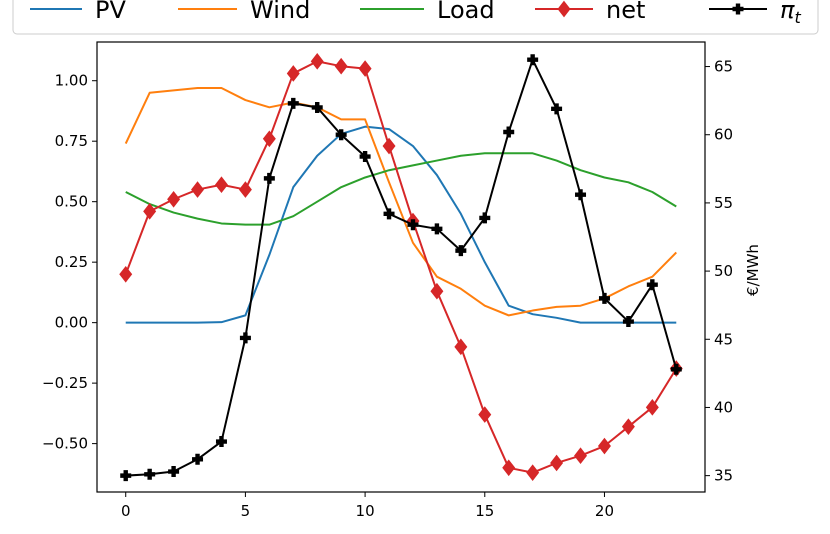 This screenshot has width=830, height=534. What do you see at coordinates (365, 511) in the screenshot?
I see `x-tick-label: 10` at bounding box center [365, 511].